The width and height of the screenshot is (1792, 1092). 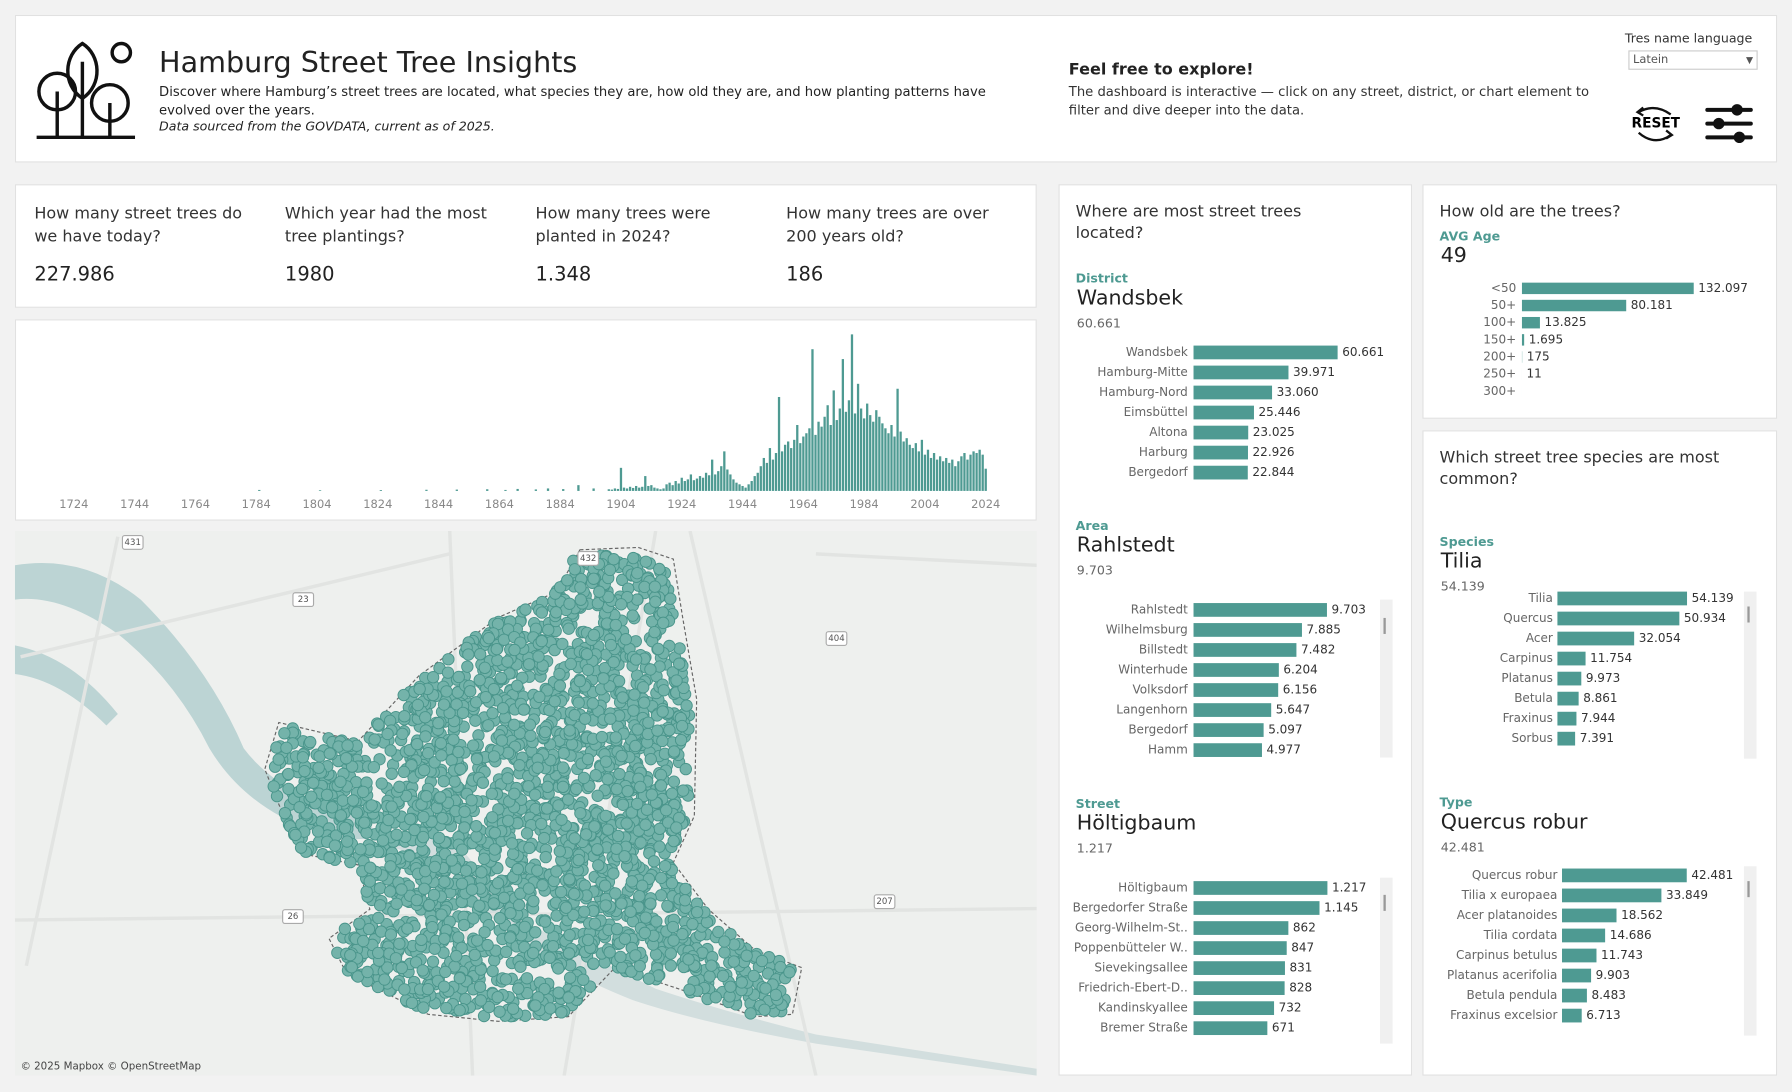 What do you see at coordinates (1304, 928) in the screenshot?
I see `value-label: 862` at bounding box center [1304, 928].